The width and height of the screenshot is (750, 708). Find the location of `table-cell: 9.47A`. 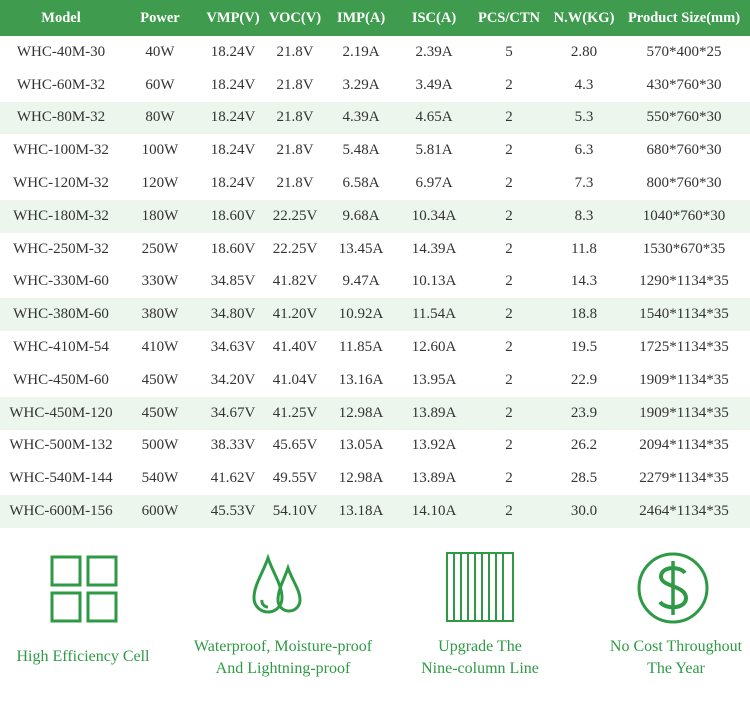

table-cell: 9.47A is located at coordinates (361, 281).